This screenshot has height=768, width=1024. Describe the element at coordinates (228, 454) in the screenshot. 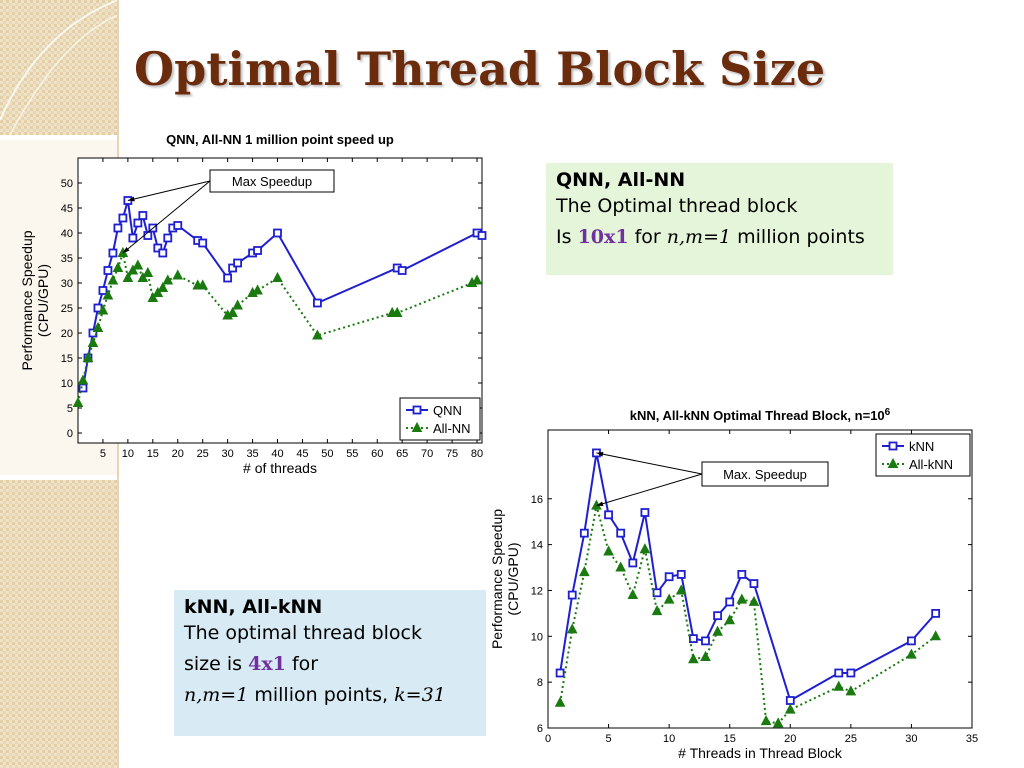

I see `x-tick-label: 30` at that location.